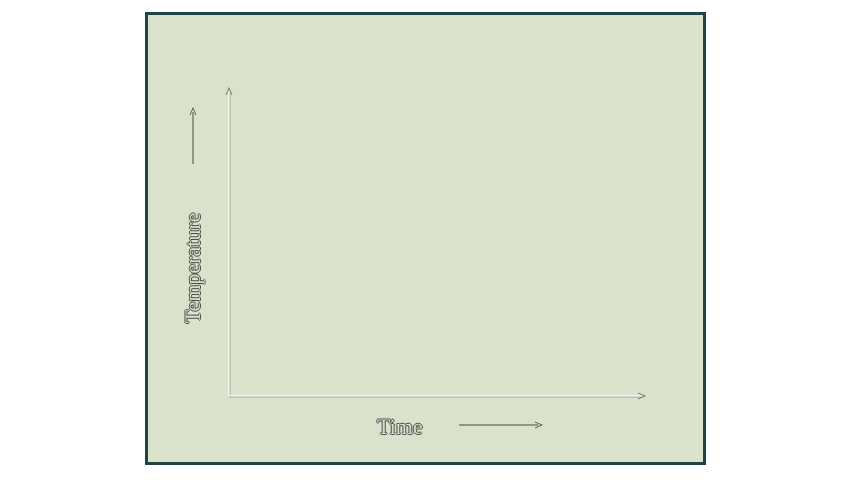 This screenshot has width=853, height=480. Describe the element at coordinates (501, 425) in the screenshot. I see `x-direction-arrow` at that location.